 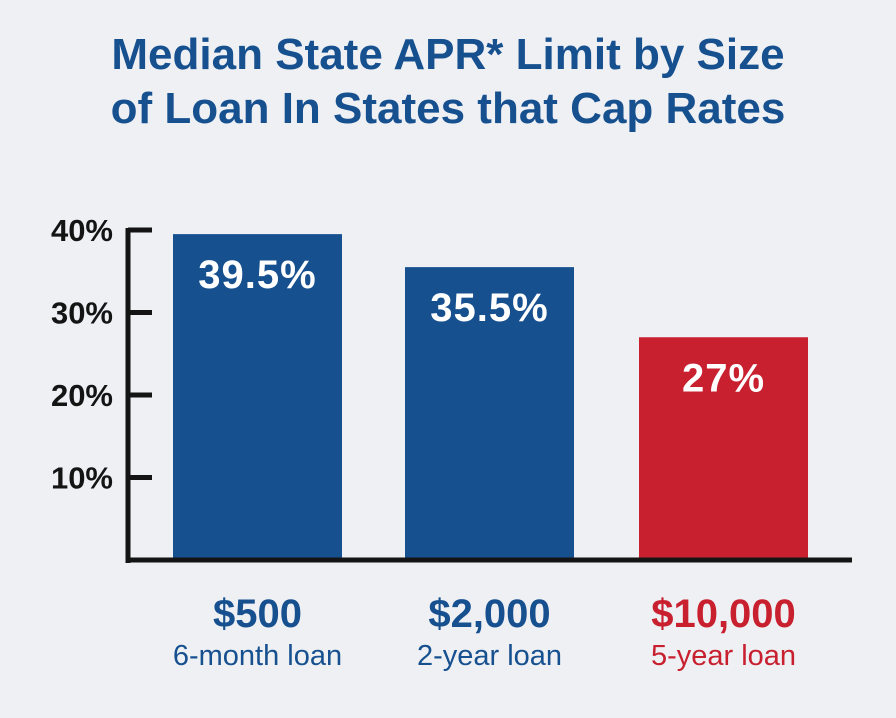 I want to click on category-label-2: $2,000, so click(x=489, y=614).